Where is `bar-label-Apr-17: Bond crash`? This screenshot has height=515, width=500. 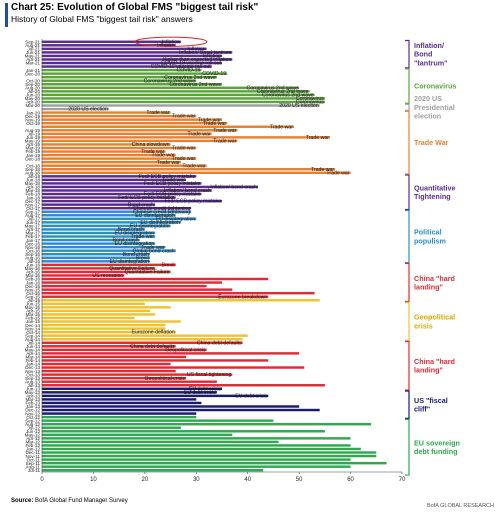 bar-label-Apr-17: Bond crash is located at coordinates (131, 230).